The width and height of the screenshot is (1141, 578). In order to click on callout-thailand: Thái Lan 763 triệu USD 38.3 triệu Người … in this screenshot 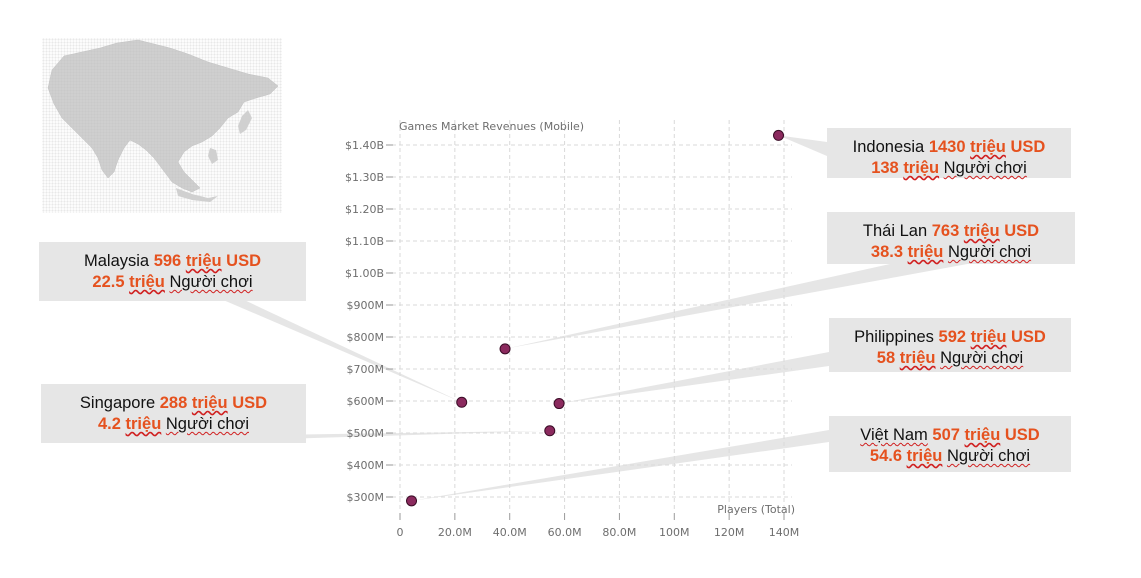, I will do `click(951, 238)`.